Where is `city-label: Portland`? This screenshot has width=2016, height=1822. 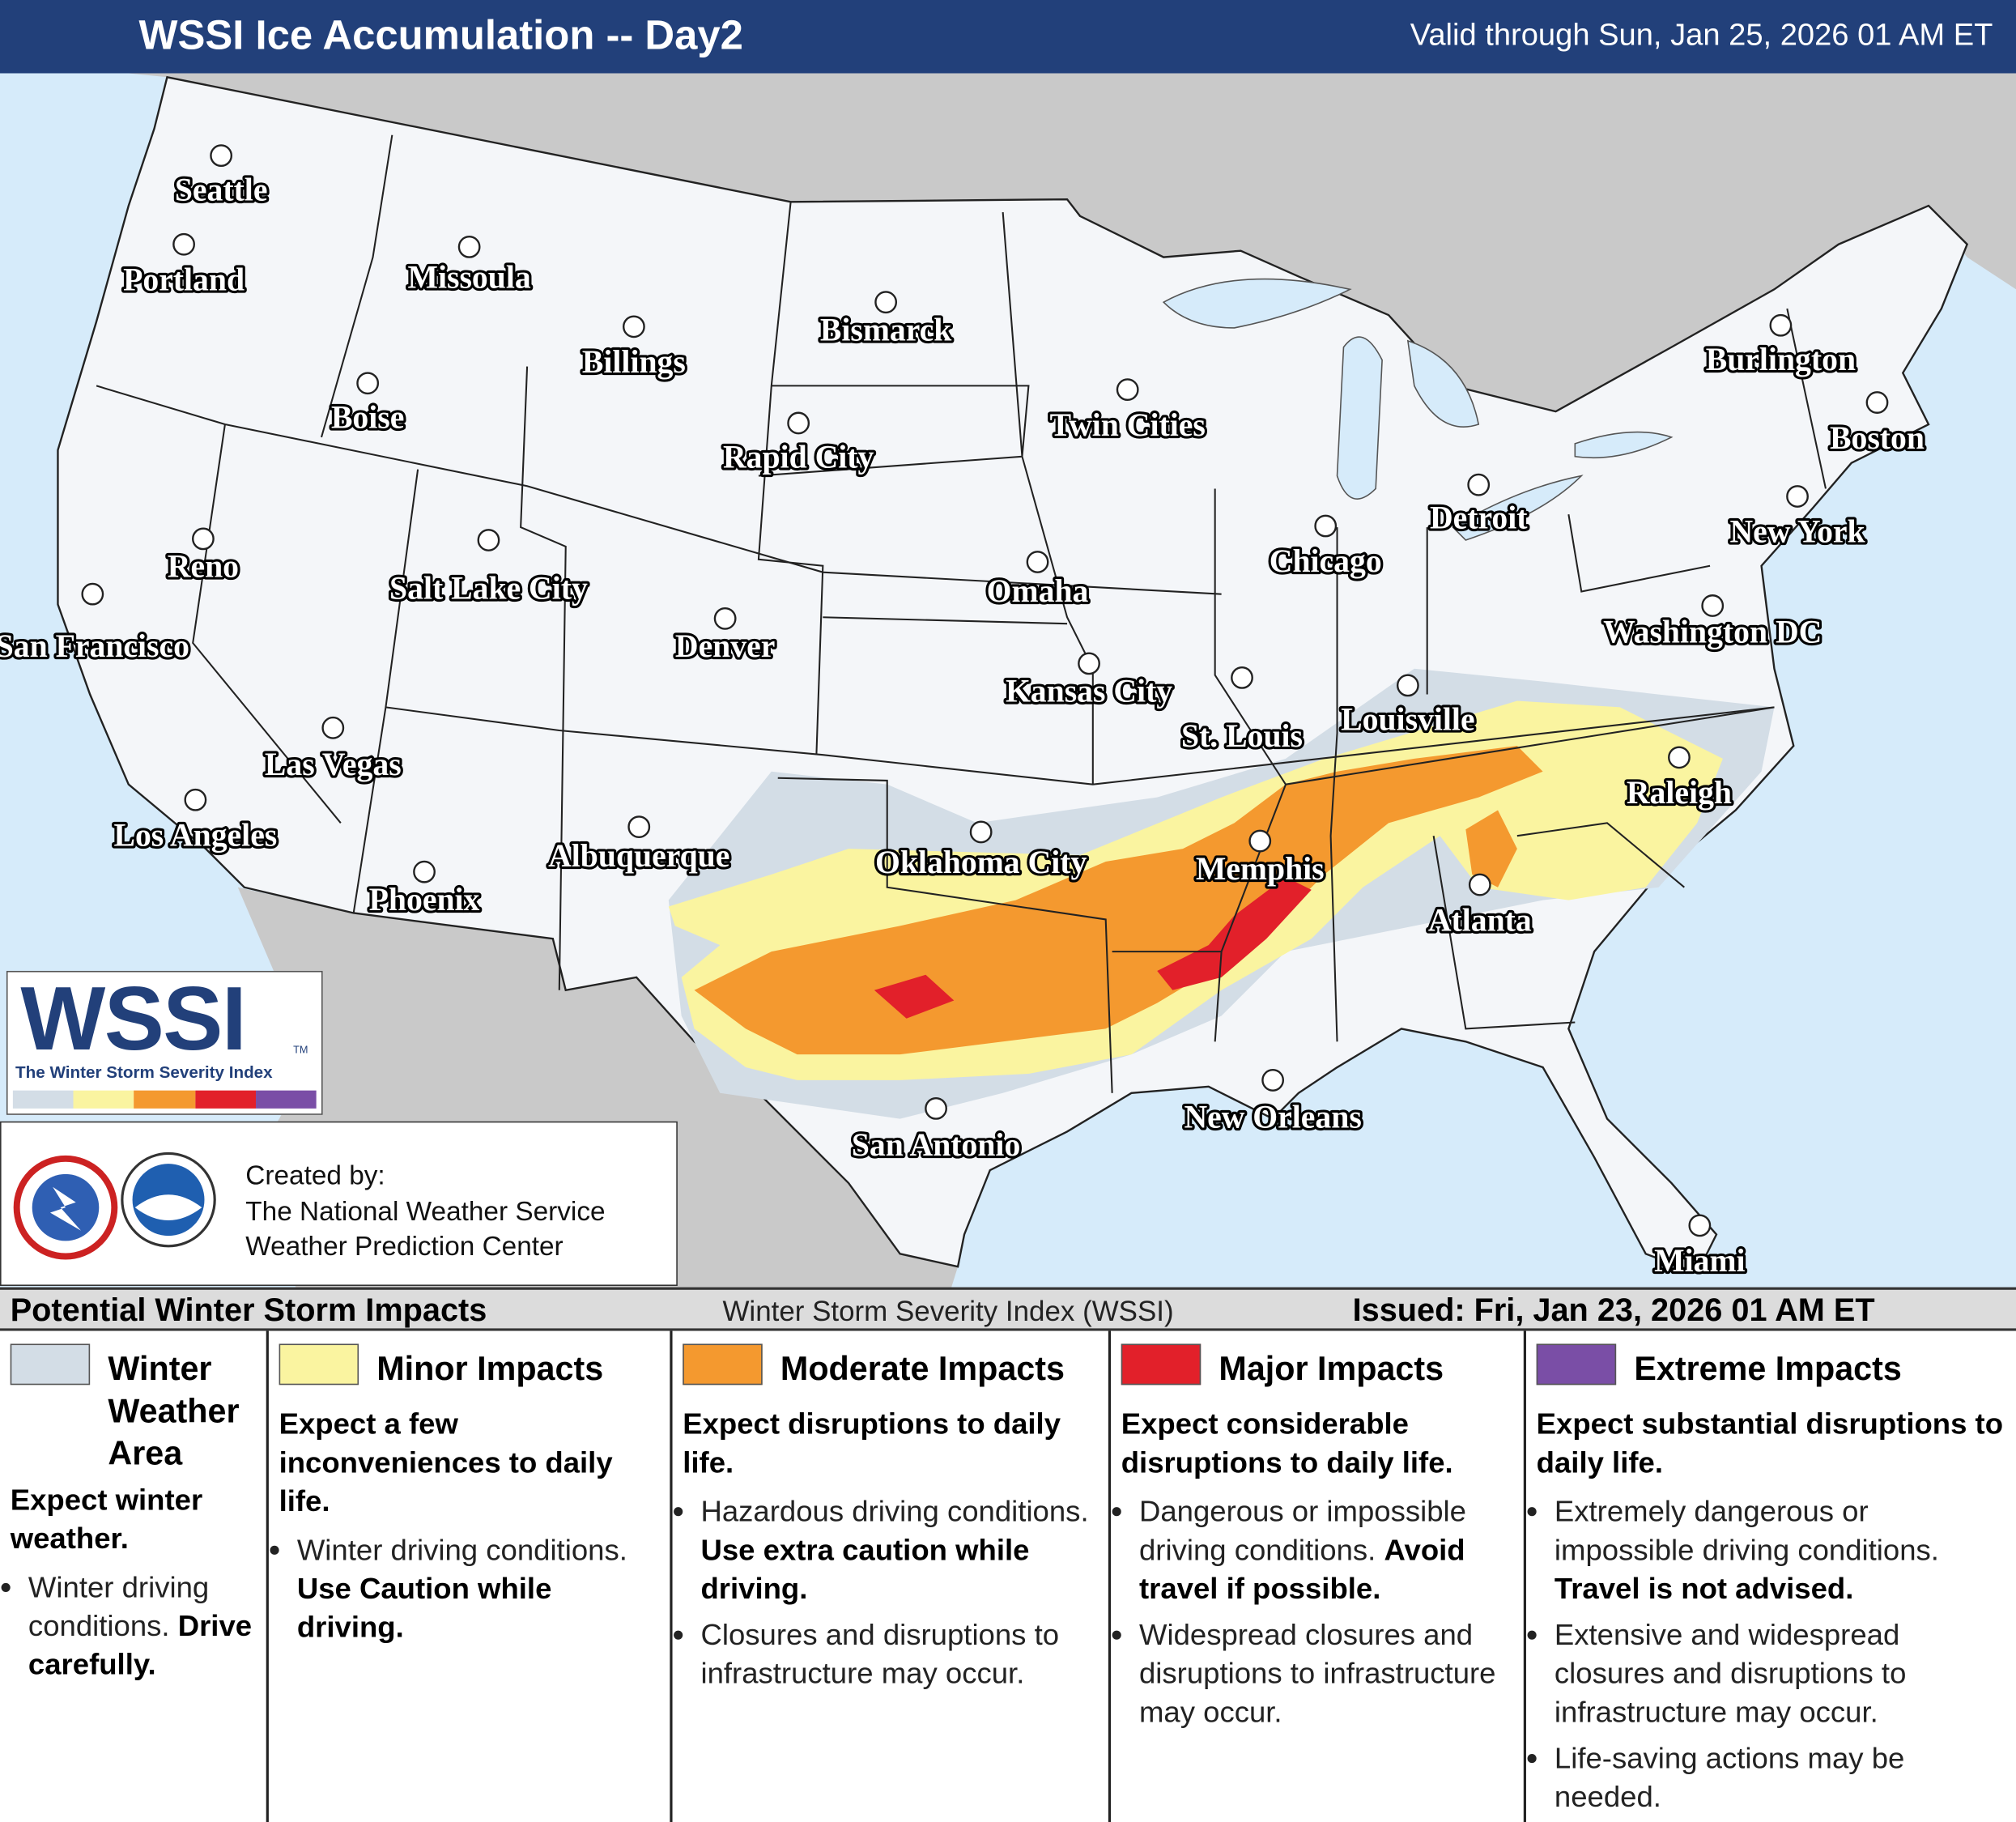
city-label: Portland is located at coordinates (184, 279).